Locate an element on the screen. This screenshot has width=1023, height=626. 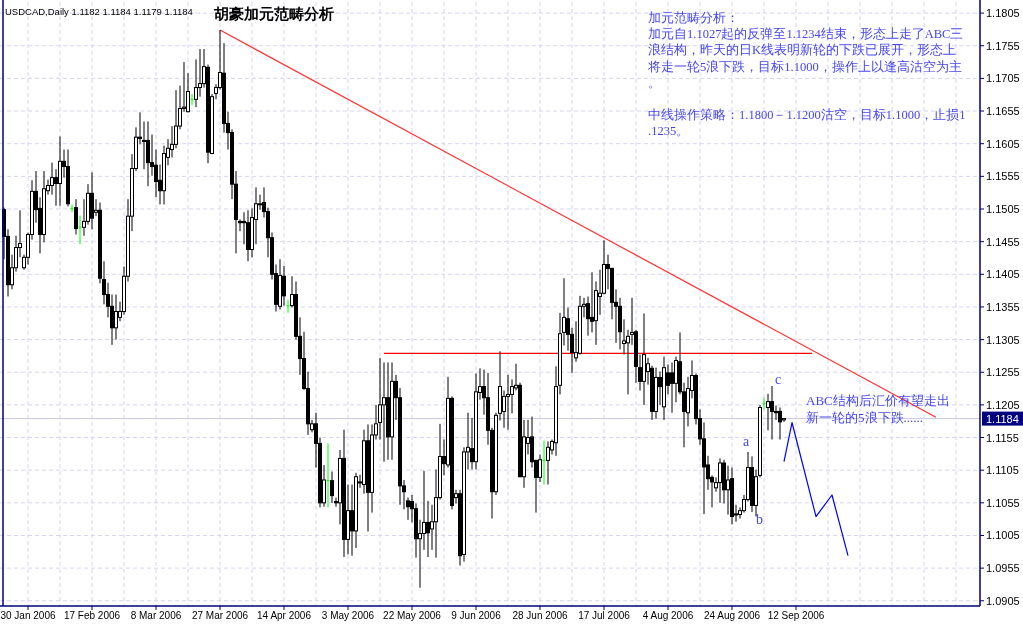
annotation: a is located at coordinates (746, 441).